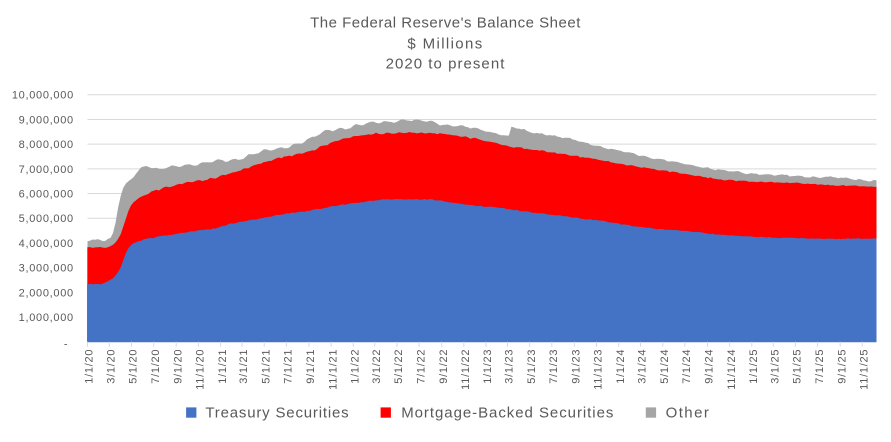 The width and height of the screenshot is (891, 442). I want to click on svg-text: 4,000,000, so click(46, 244).